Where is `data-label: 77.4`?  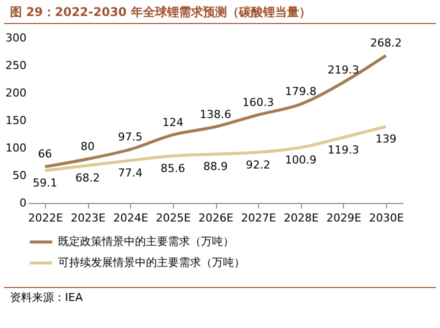
data-label: 77.4 is located at coordinates (130, 173).